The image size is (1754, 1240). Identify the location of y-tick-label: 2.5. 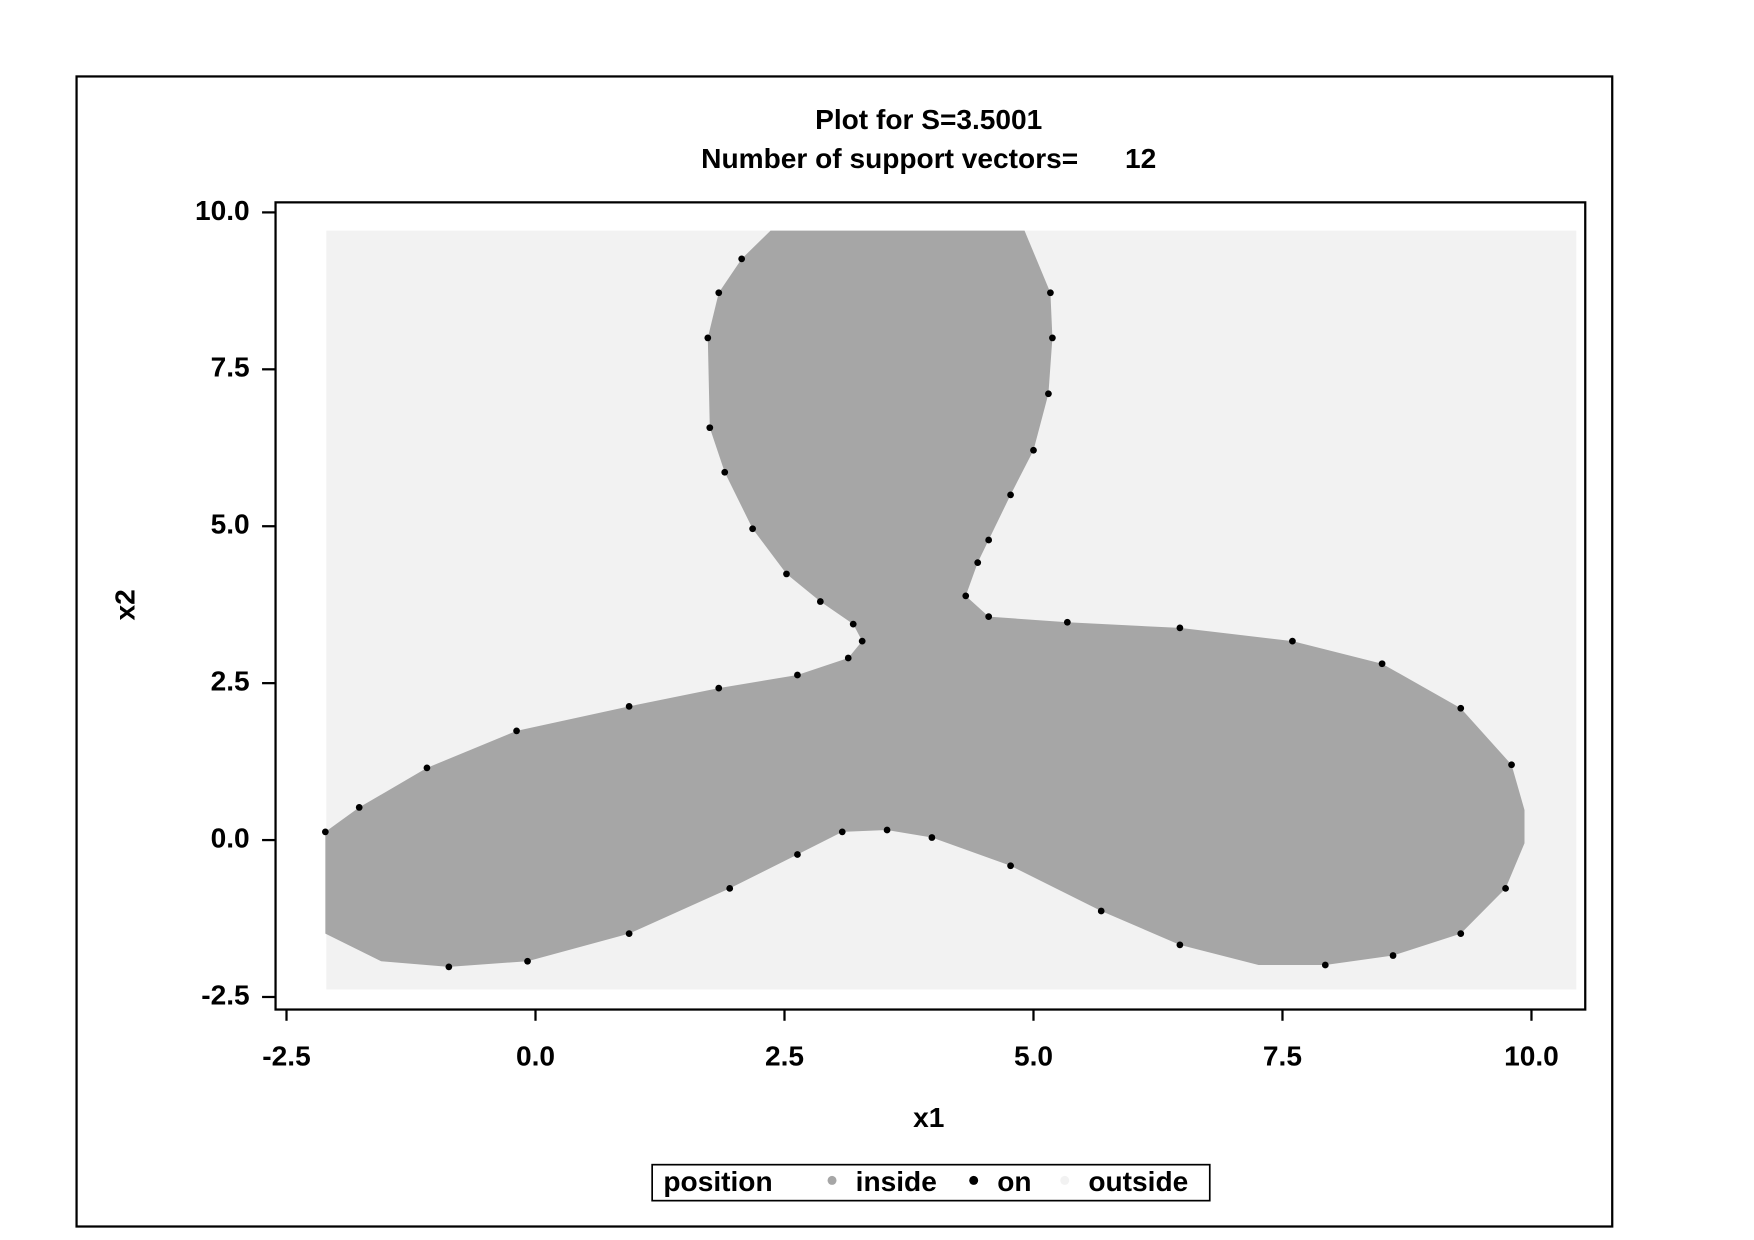
(230, 681).